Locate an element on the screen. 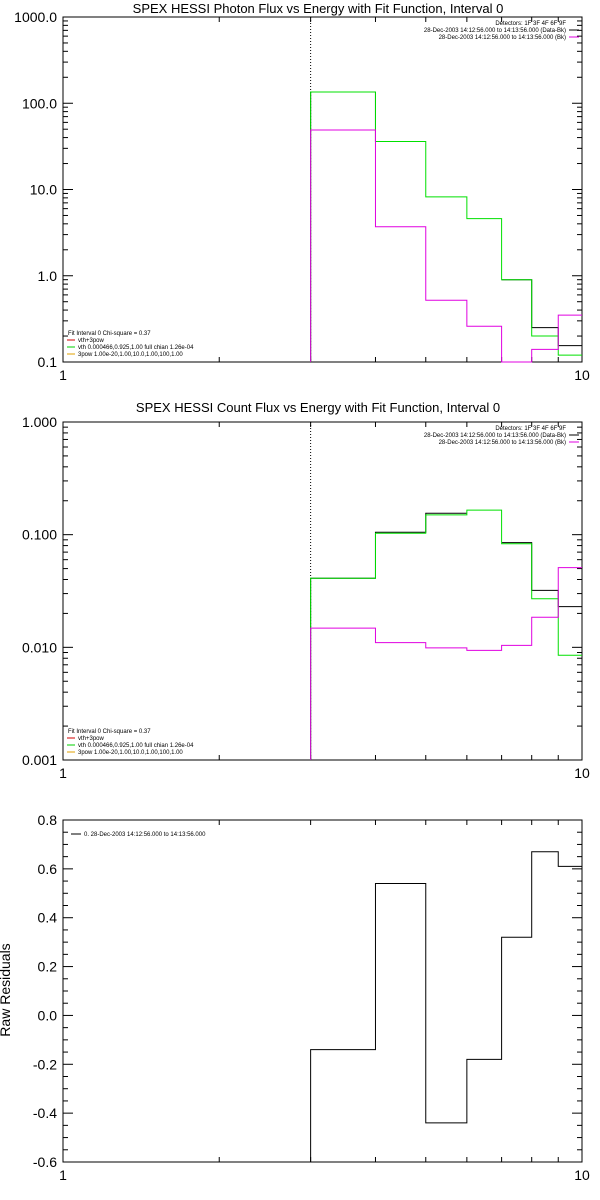 This screenshot has width=600, height=1200. y-tick-label: 0.8 is located at coordinates (48, 820).